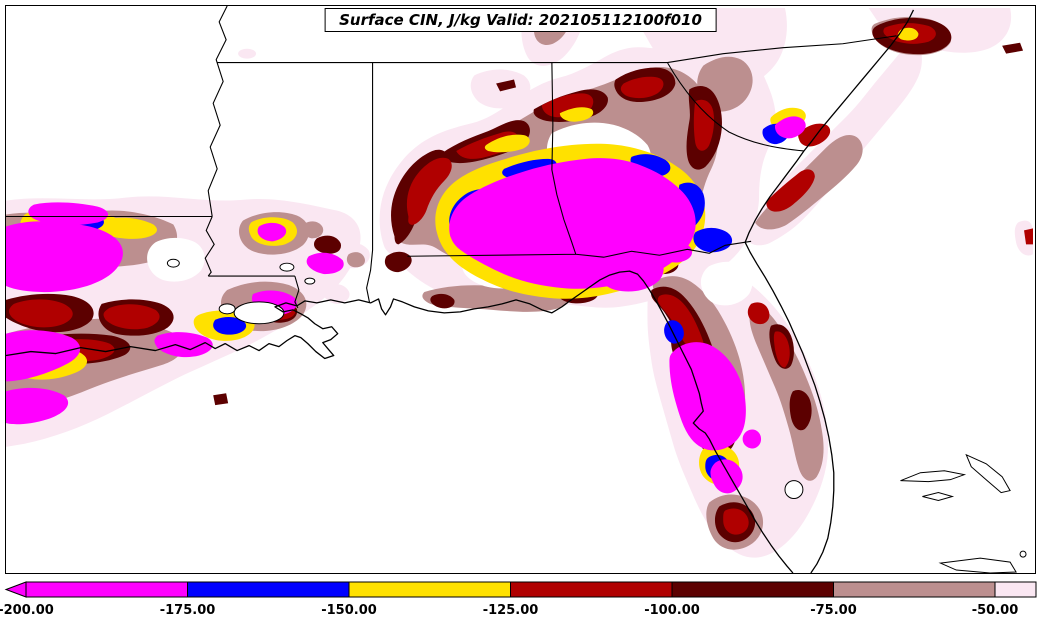 The width and height of the screenshot is (1044, 633). I want to click on contour-blob, so click(247, 53).